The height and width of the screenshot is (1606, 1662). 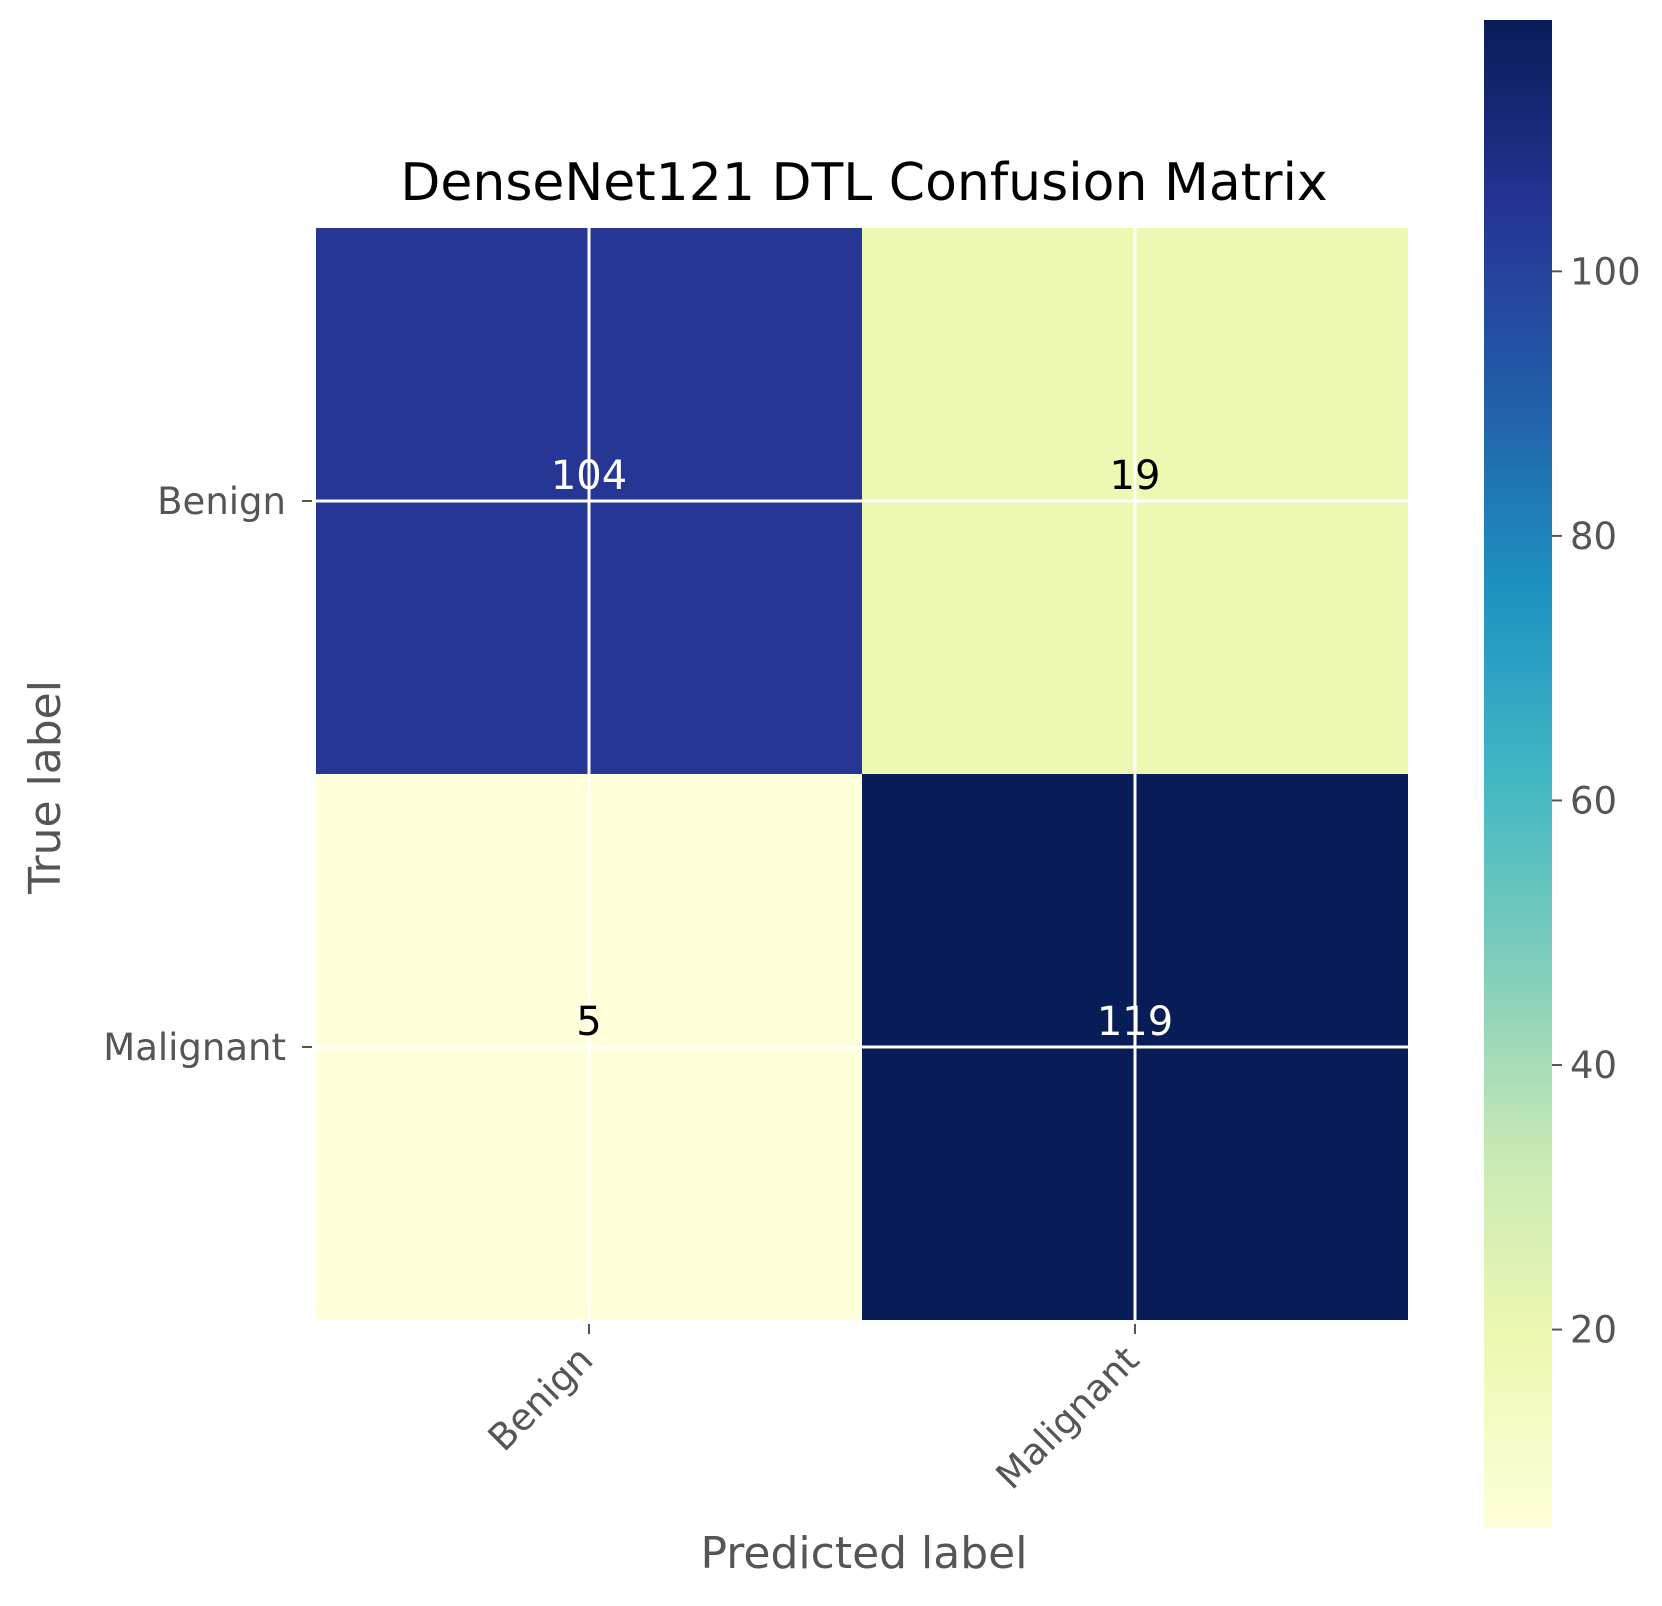 What do you see at coordinates (1593, 1330) in the screenshot?
I see `colorbar-tick-label: 20` at bounding box center [1593, 1330].